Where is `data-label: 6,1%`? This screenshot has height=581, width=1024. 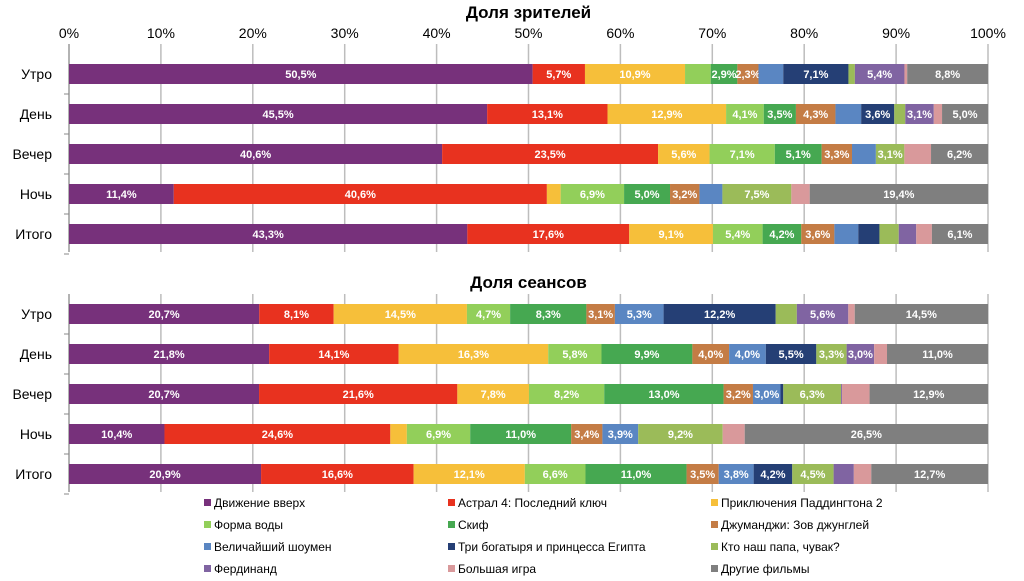 data-label: 6,1% is located at coordinates (959, 235).